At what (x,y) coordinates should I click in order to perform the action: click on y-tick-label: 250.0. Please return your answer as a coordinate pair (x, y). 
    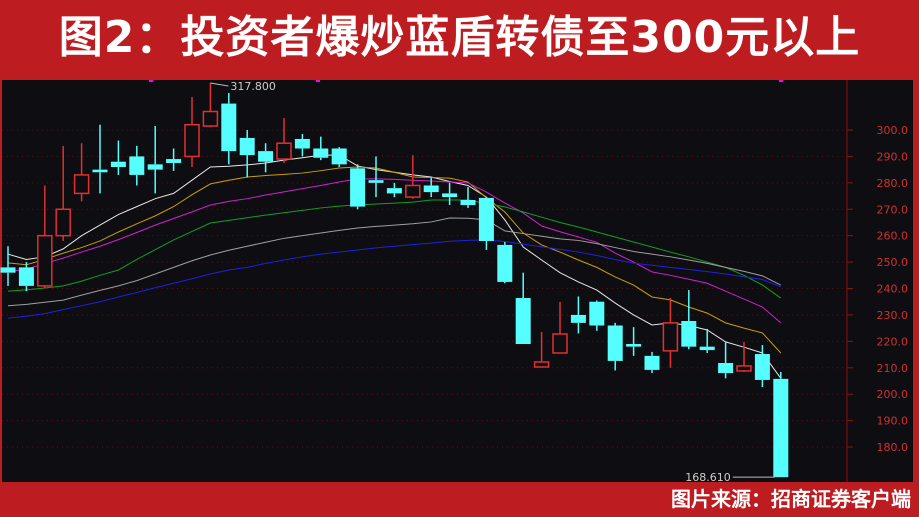
    Looking at the image, I should click on (893, 262).